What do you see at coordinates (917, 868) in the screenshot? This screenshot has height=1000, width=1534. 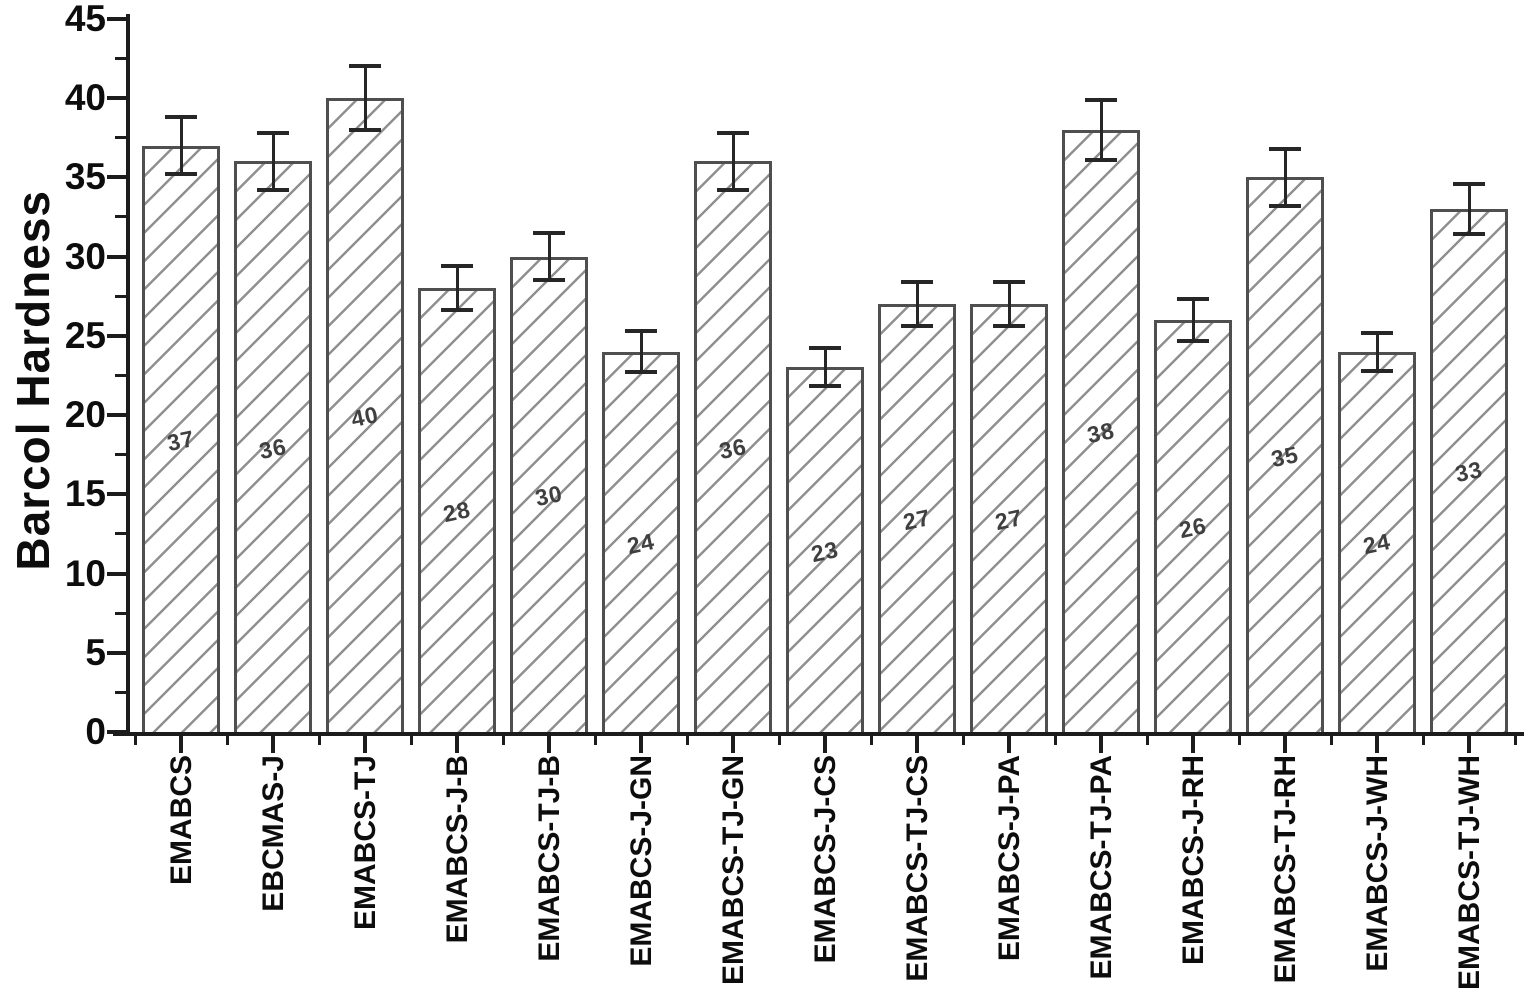 I see `x-tick-label: EMABCS-TJ-CS` at bounding box center [917, 868].